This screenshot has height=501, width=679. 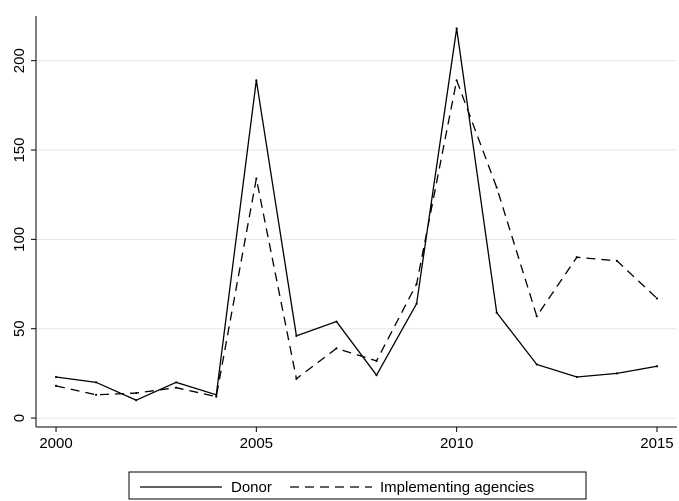 What do you see at coordinates (496, 187) in the screenshot?
I see `point-implementing-agencies-2011` at bounding box center [496, 187].